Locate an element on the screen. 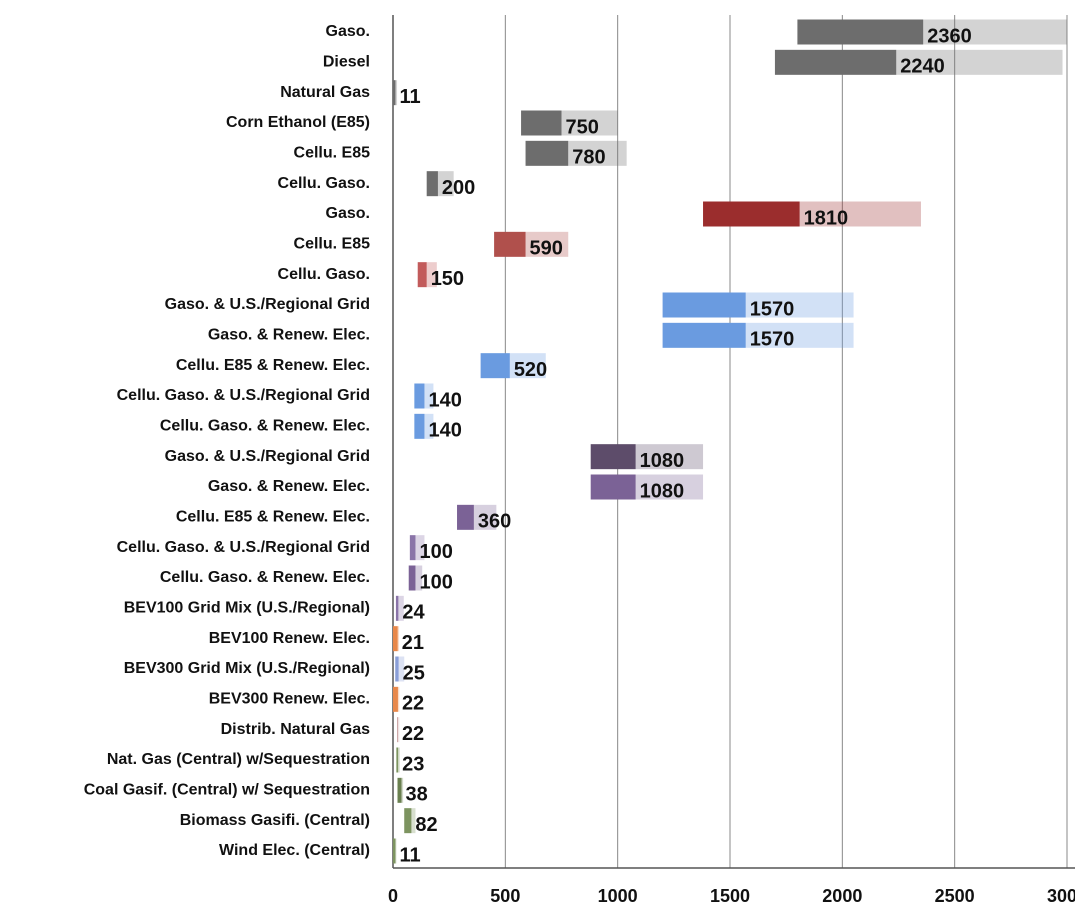  category-label: BEV300 Grid Mix (U.S./Regional) is located at coordinates (247, 668).